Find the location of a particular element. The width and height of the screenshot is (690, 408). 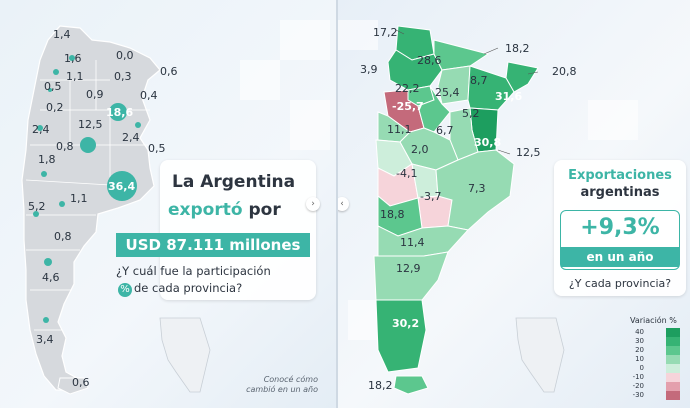

change-label: 30,8 is located at coordinates (487, 142).